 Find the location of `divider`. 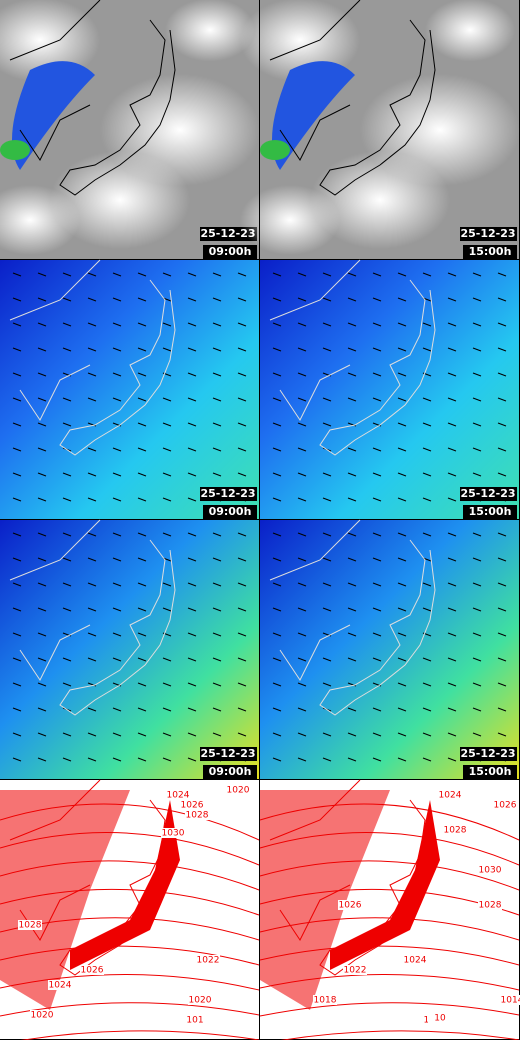

divider is located at coordinates (259, 520).